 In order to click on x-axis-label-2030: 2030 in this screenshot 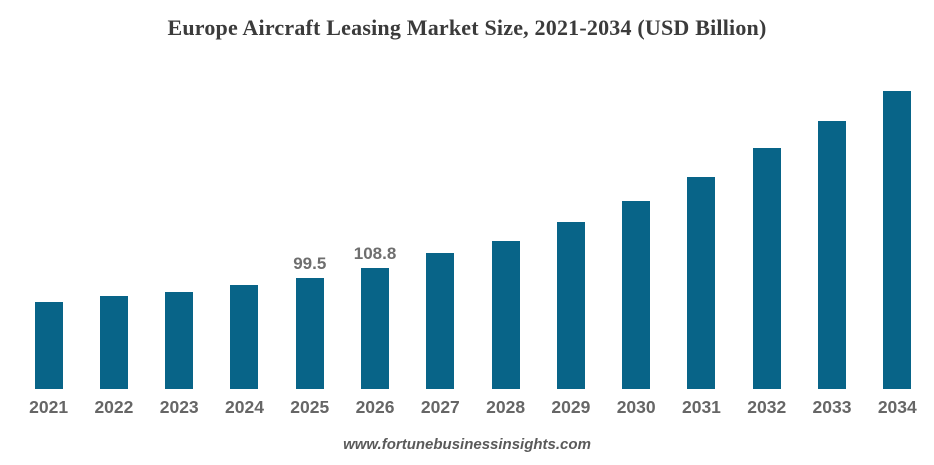, I will do `click(636, 407)`.